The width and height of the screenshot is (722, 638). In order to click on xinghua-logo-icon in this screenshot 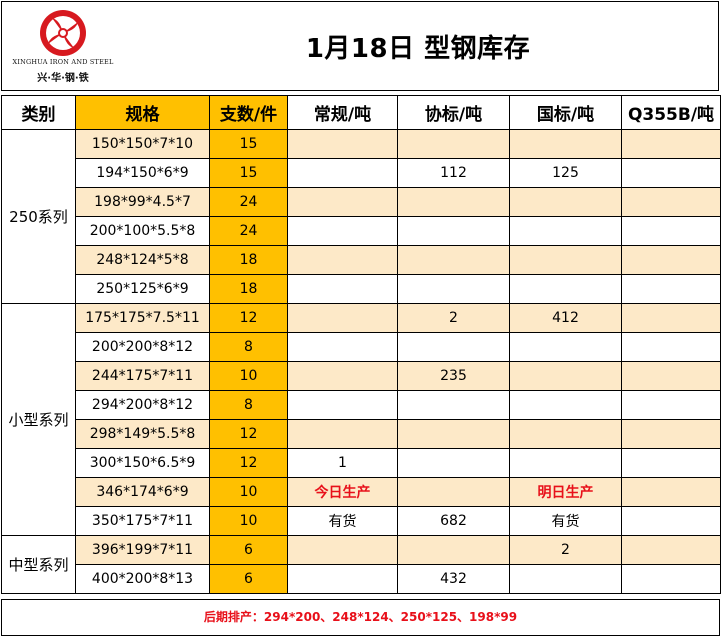, I will do `click(63, 33)`.